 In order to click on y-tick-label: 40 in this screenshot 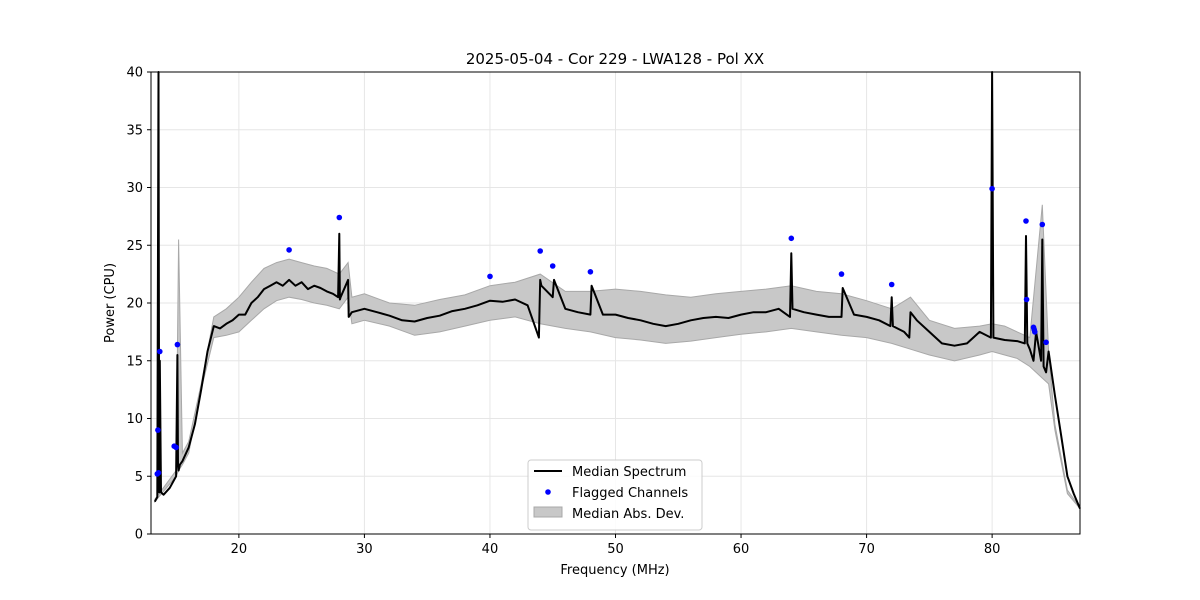, I will do `click(134, 73)`.